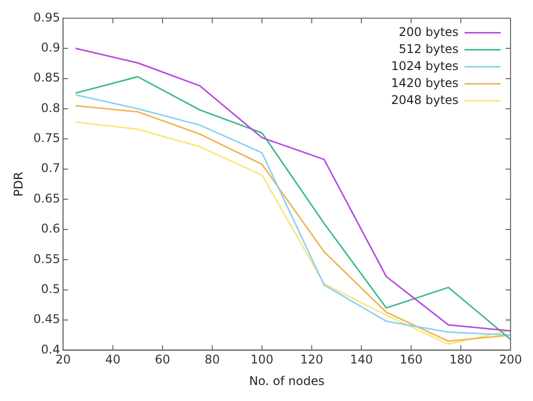 The width and height of the screenshot is (533, 401). I want to click on x-tick-label: 160, so click(411, 359).